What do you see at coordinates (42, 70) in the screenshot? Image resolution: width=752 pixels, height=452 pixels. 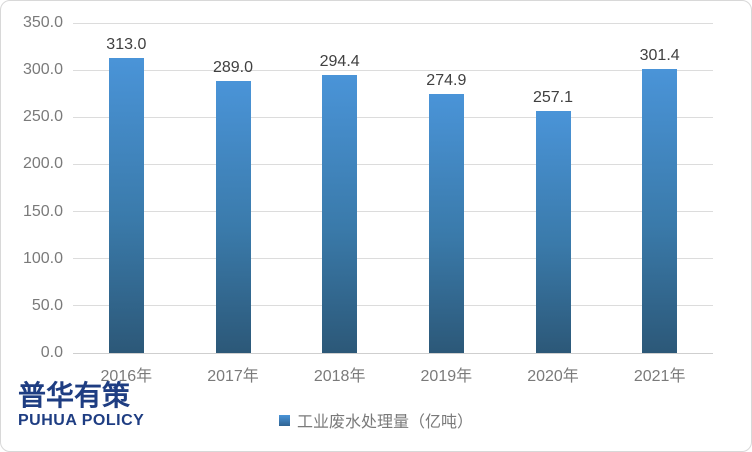 I see `y-axis-tick-label: 300.0` at bounding box center [42, 70].